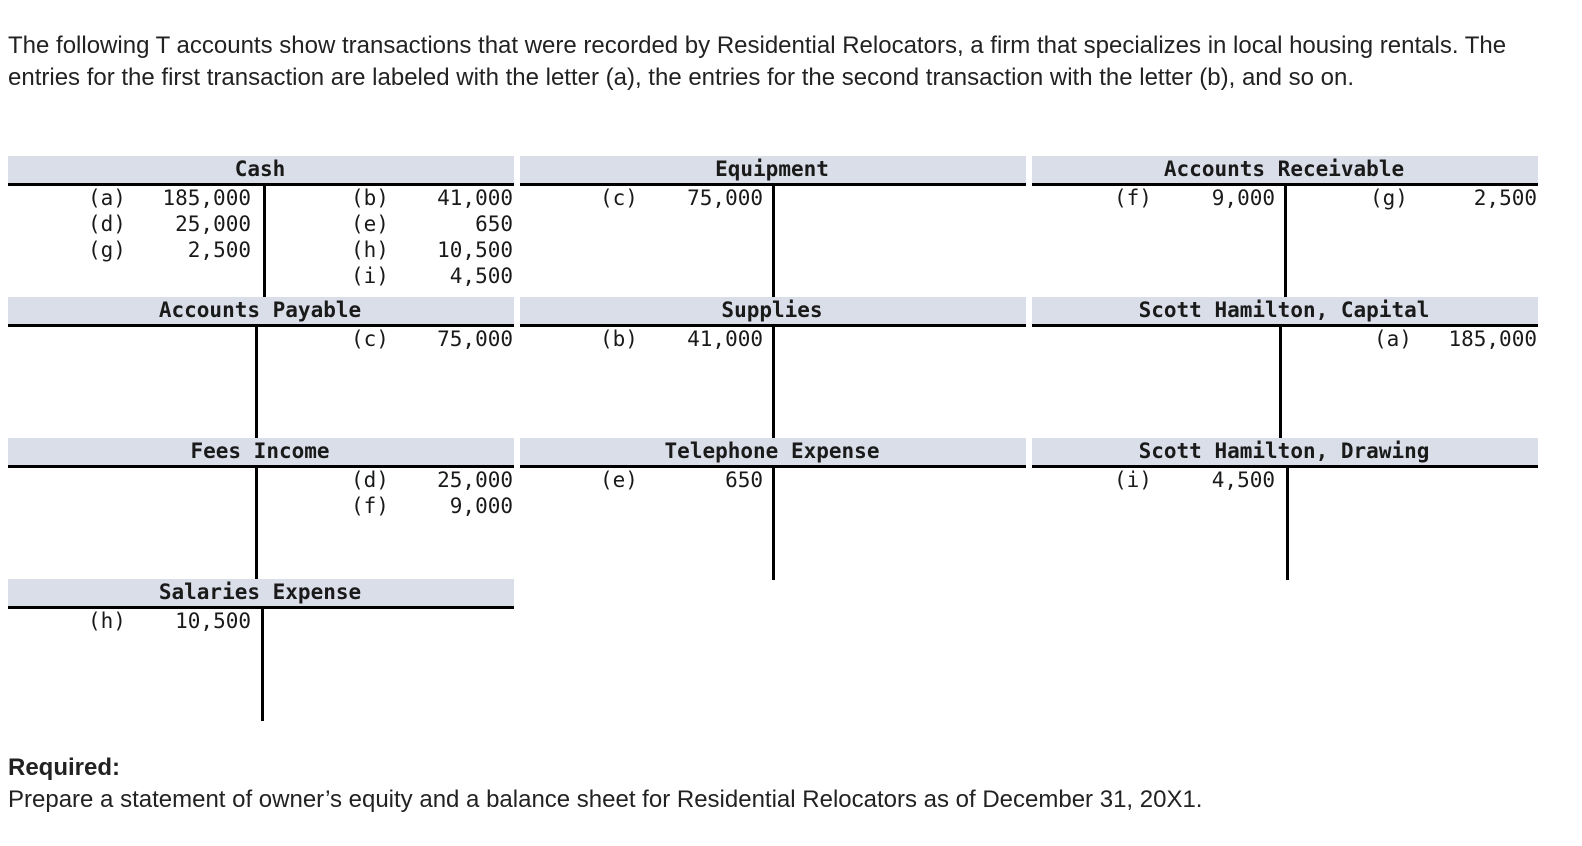  I want to click on debit-amount: 4,500, so click(1243, 480).